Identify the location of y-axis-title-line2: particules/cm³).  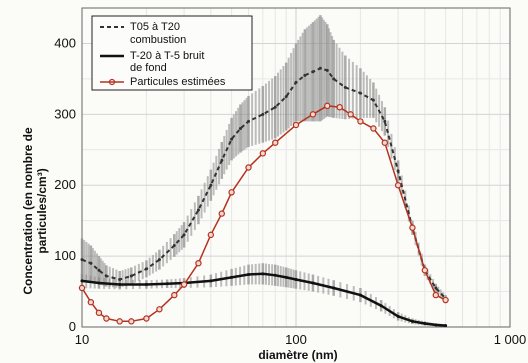
(42, 210).